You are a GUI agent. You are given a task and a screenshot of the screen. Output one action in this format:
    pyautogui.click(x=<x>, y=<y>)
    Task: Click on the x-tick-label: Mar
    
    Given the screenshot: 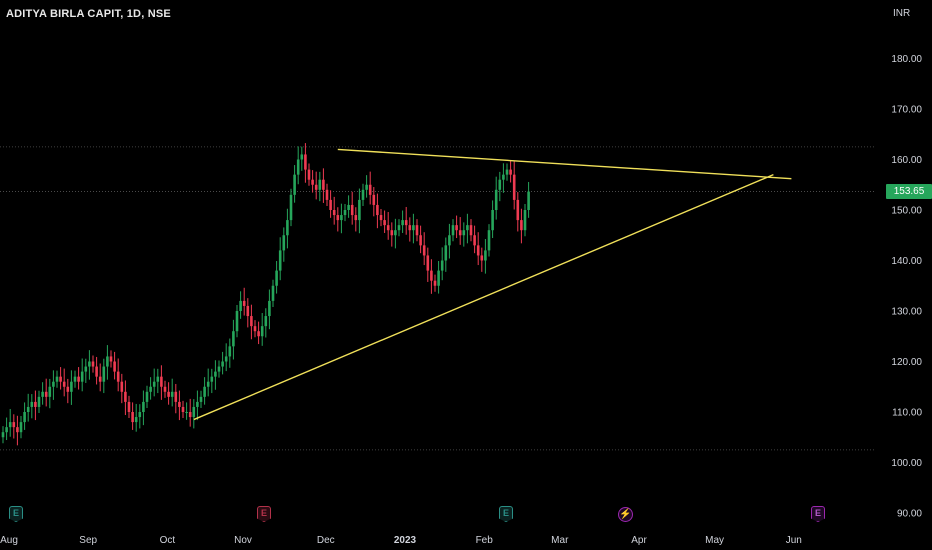 What is the action you would take?
    pyautogui.click(x=560, y=540)
    